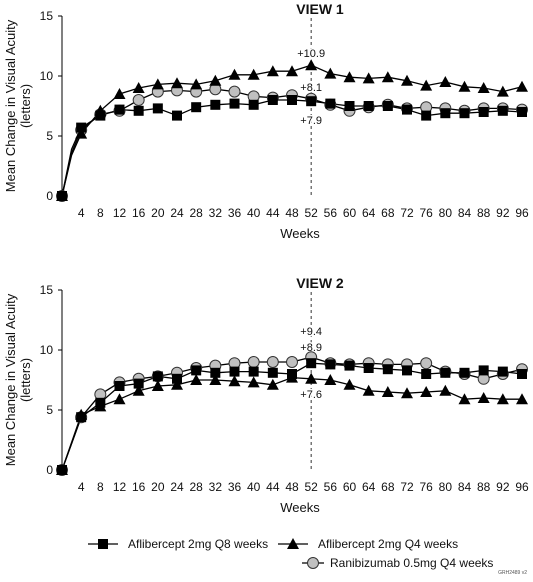 Image resolution: width=533 pixels, height=582 pixels. What do you see at coordinates (369, 487) in the screenshot?
I see `x-tick-label: 64` at bounding box center [369, 487].